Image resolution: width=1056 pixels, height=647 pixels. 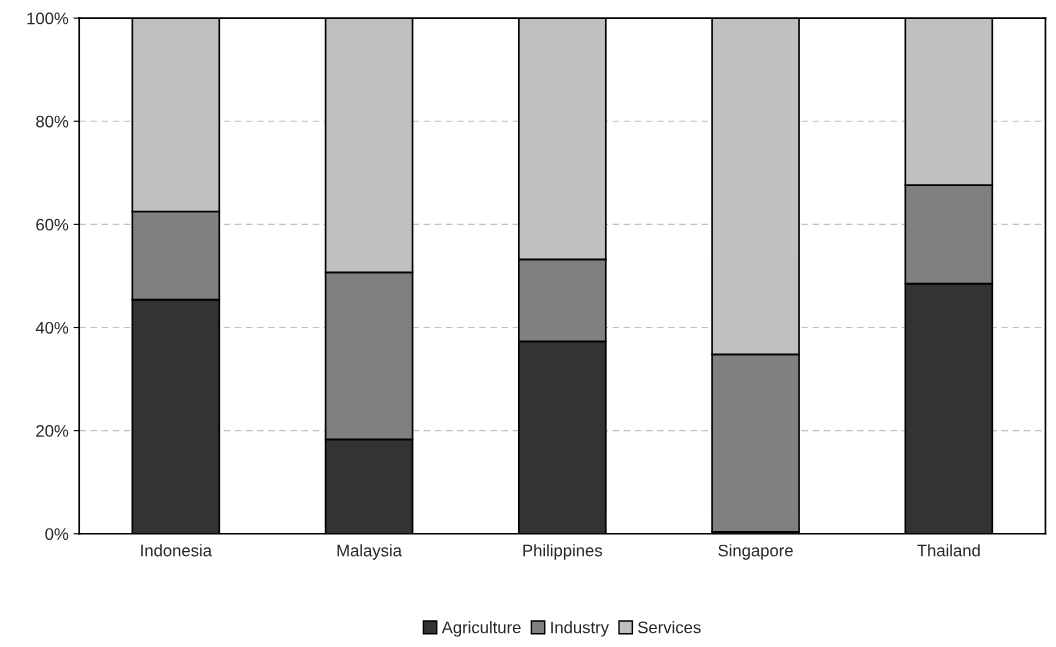 What do you see at coordinates (369, 552) in the screenshot?
I see `x-tick-label: Malaysia` at bounding box center [369, 552].